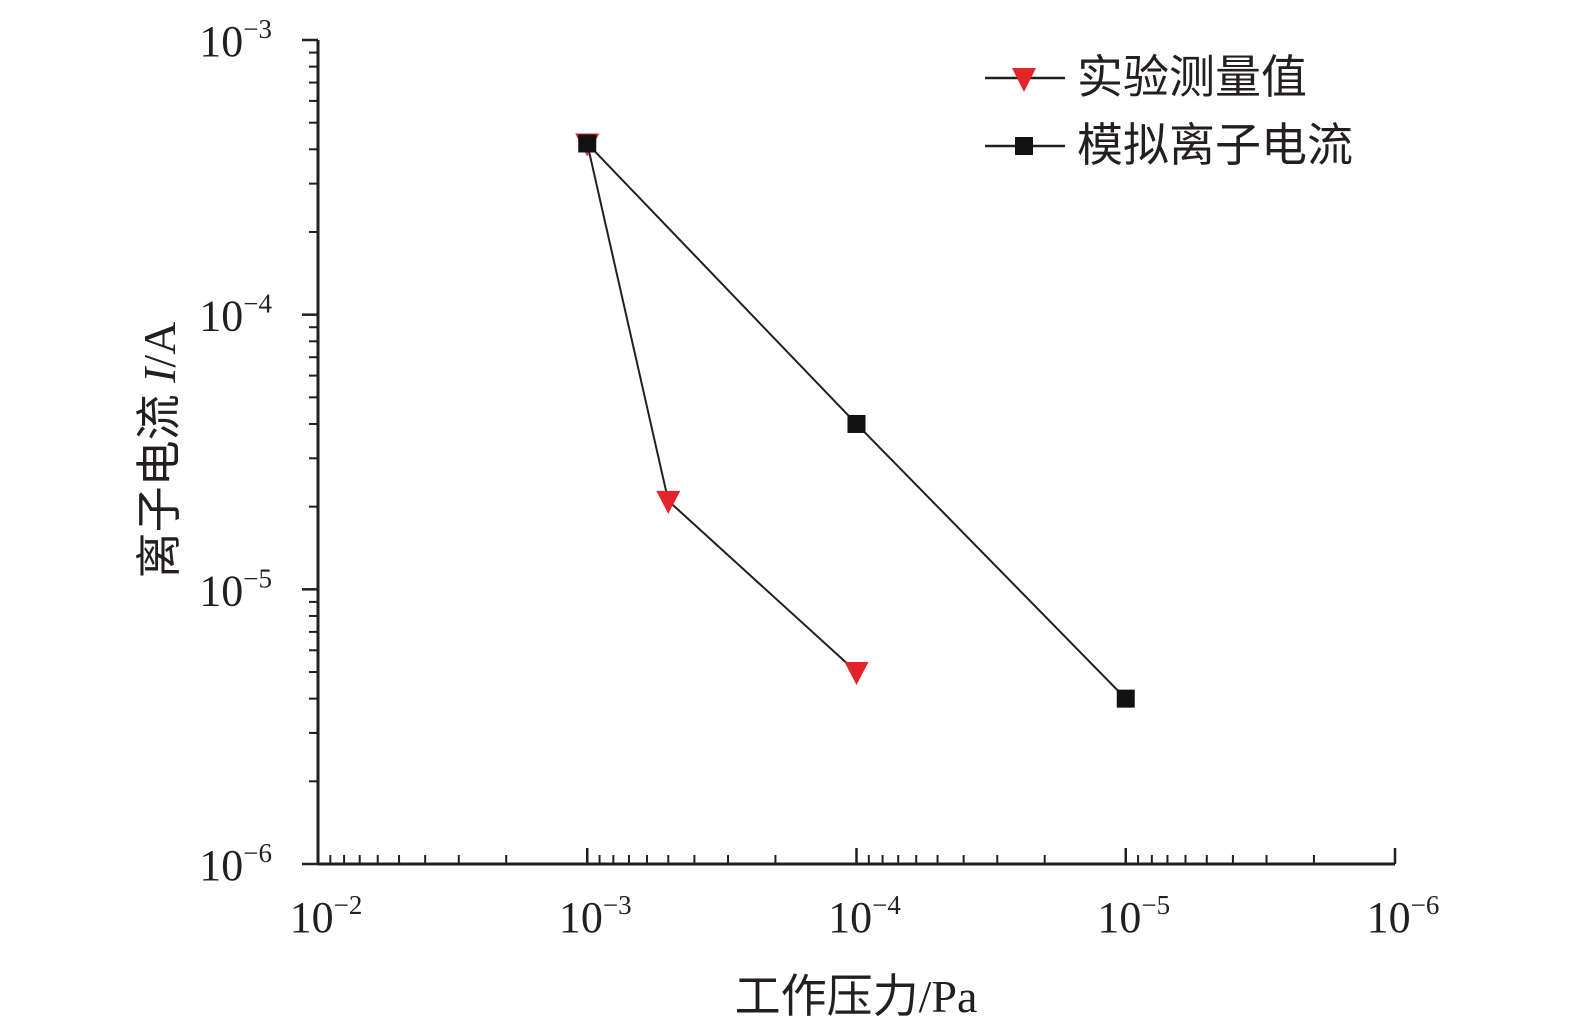  Describe the element at coordinates (235, 40) in the screenshot. I see `y-tick-label: 10⁻³` at that location.